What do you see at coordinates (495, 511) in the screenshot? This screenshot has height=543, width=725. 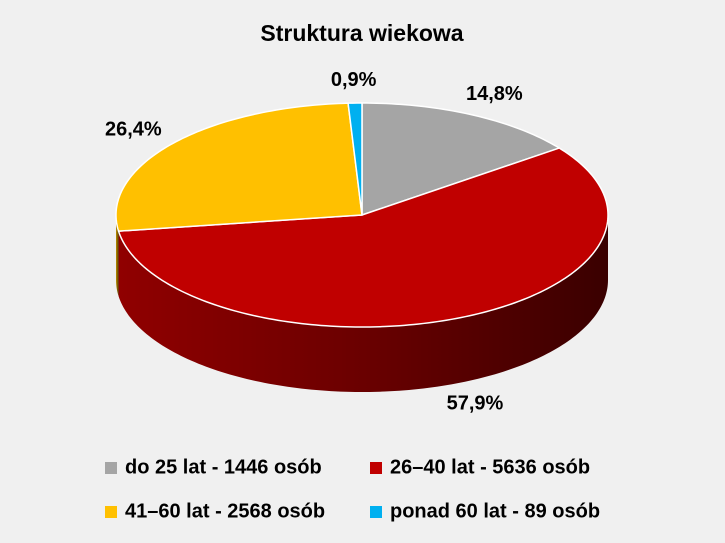 I see `legend-label: ponad 60 lat - 89 osób` at bounding box center [495, 511].